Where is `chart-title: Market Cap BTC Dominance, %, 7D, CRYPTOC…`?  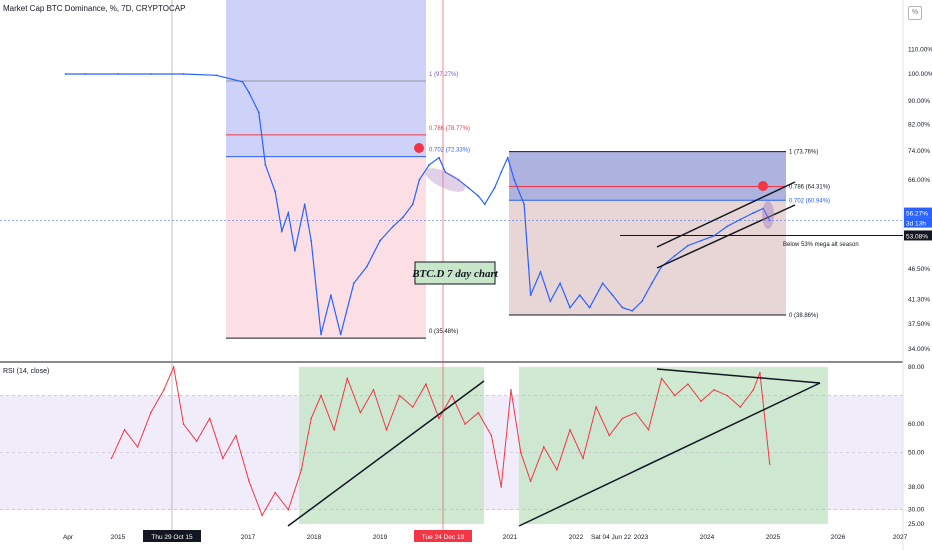 chart-title: Market Cap BTC Dominance, %, 7D, CRYPTOC… is located at coordinates (94, 8).